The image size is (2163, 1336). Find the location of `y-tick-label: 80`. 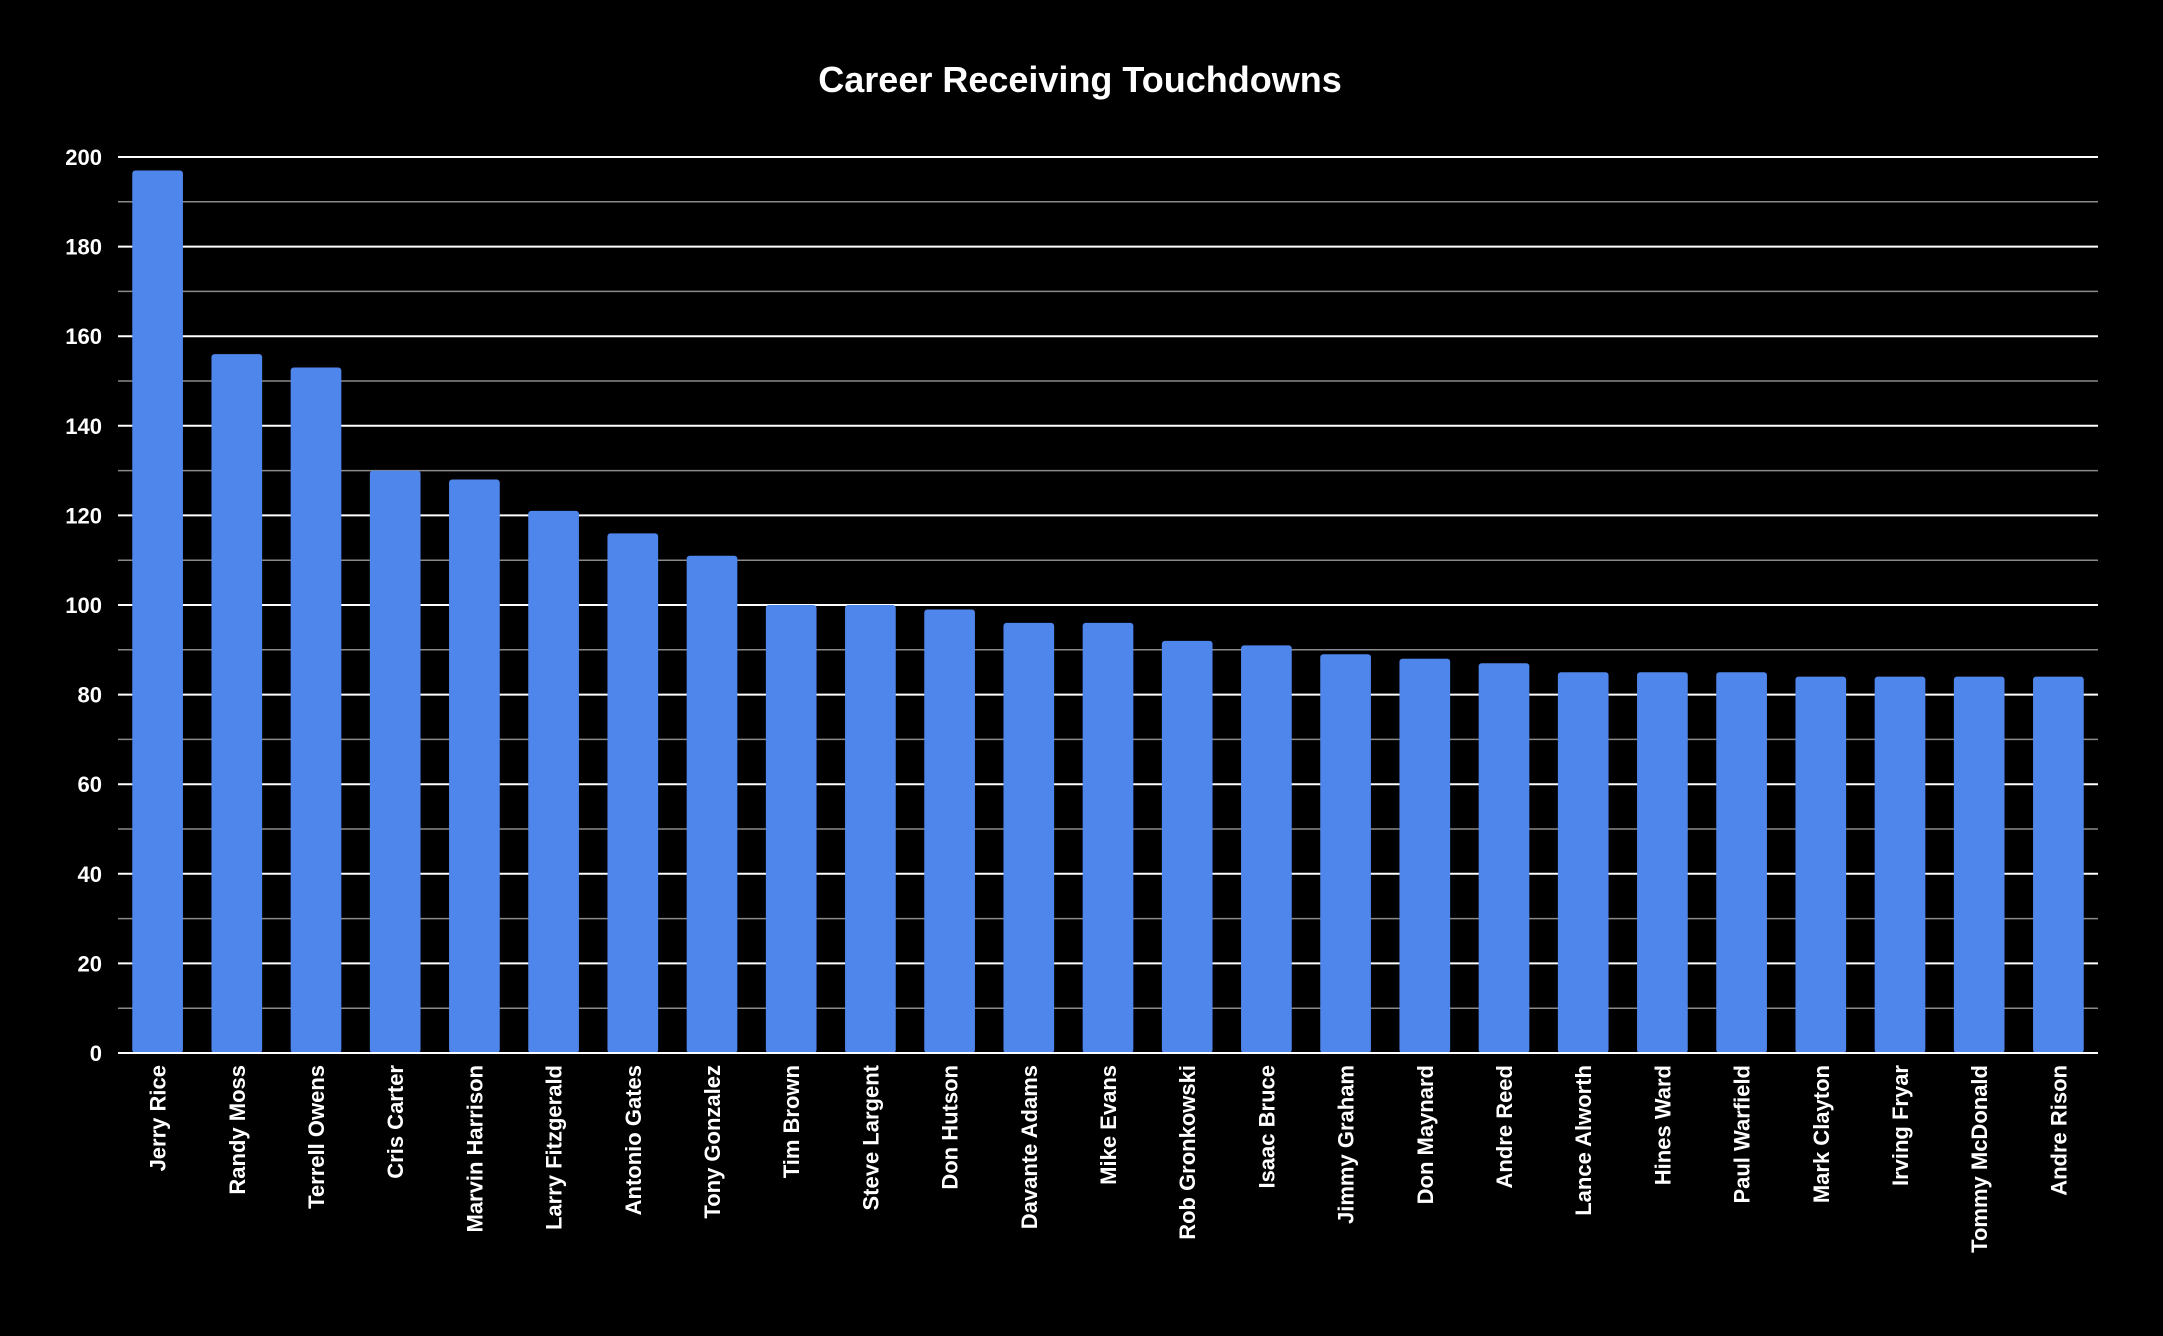

y-tick-label: 80 is located at coordinates (90, 695).